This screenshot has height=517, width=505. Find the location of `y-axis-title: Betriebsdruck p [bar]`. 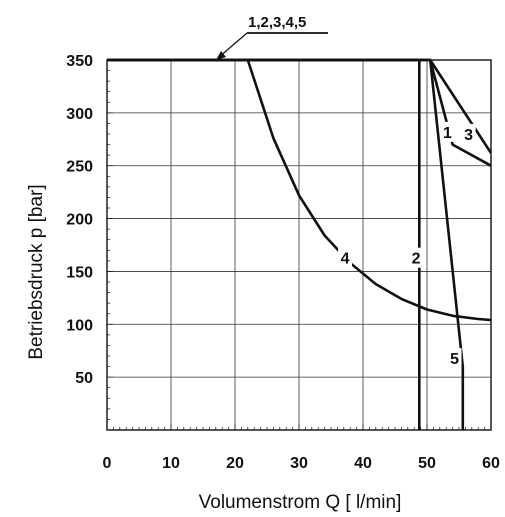

y-axis-title: Betriebsdruck p [bar] is located at coordinates (36, 271).